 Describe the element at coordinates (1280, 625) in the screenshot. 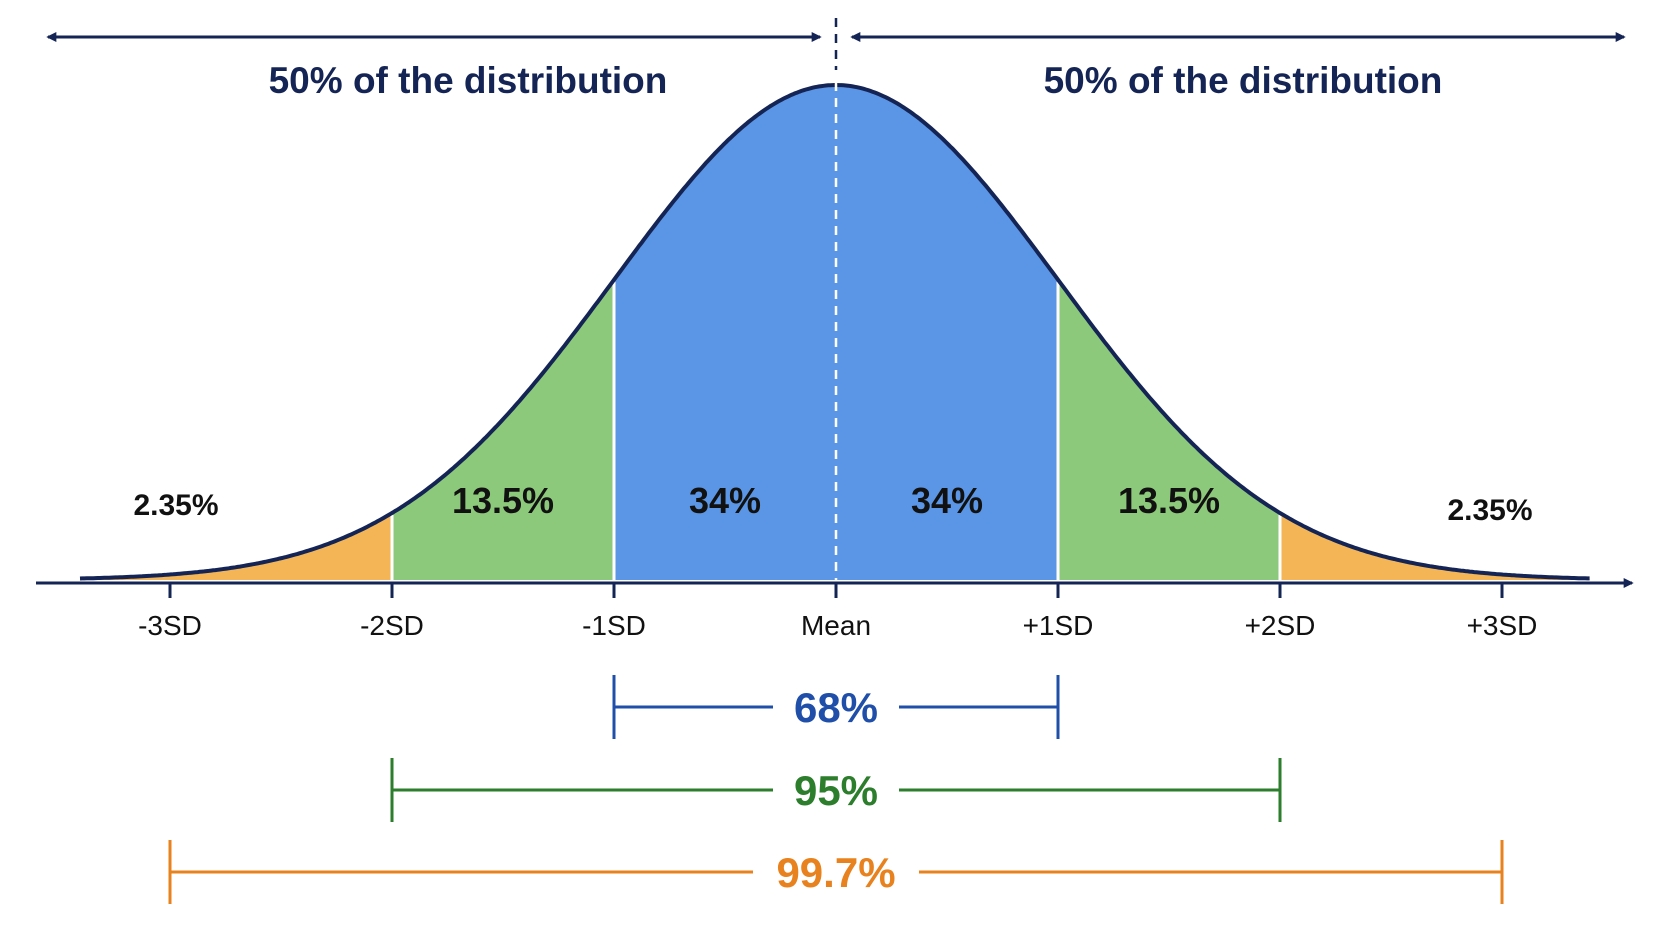

I see `tick-label: +2SD` at that location.